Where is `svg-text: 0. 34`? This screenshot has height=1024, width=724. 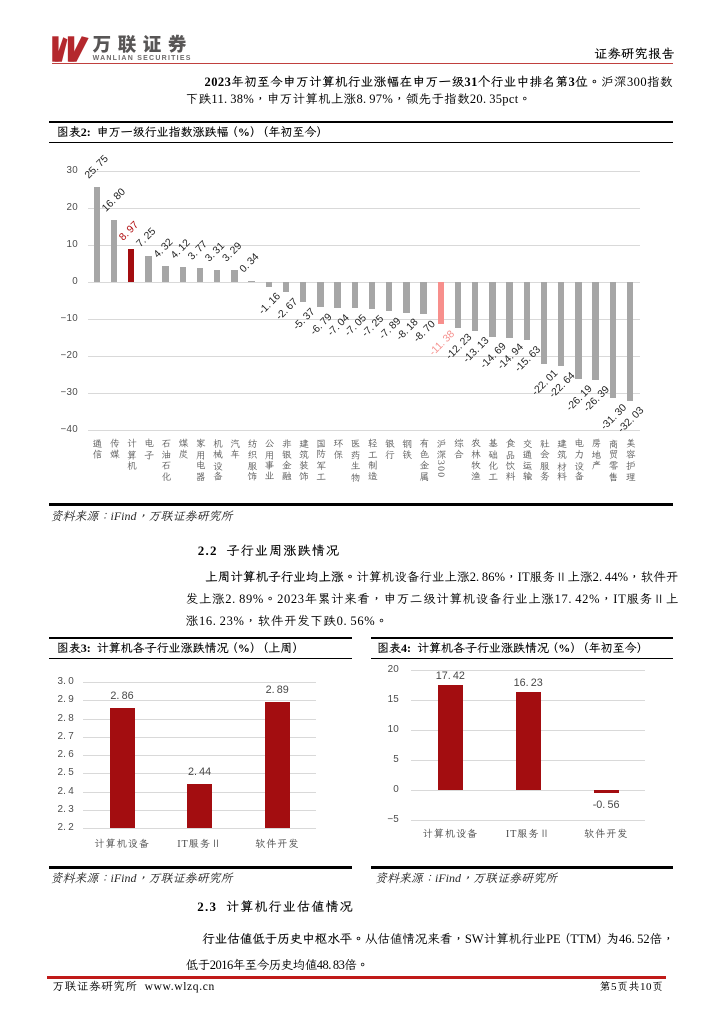
svg-text: 0. 34 is located at coordinates (250, 263).